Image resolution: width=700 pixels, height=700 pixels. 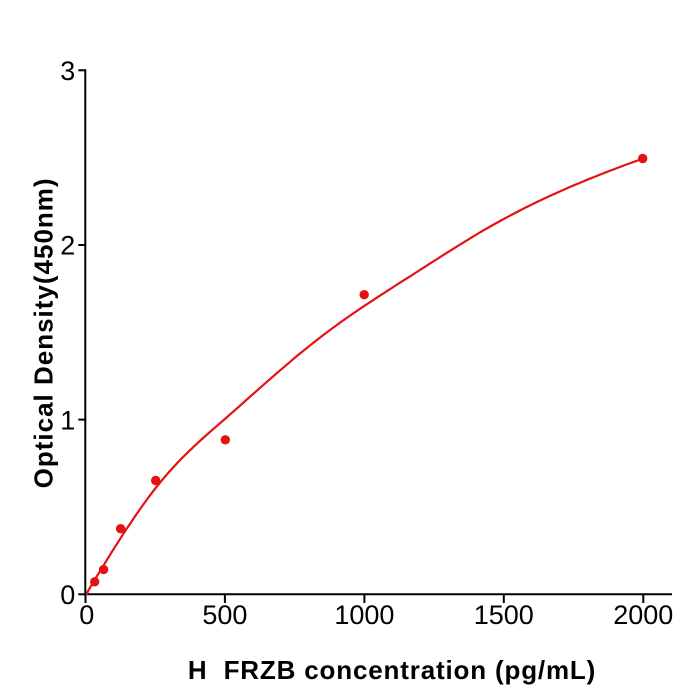 What do you see at coordinates (43, 332) in the screenshot?
I see `svg-text: Optical Density(450nm)` at bounding box center [43, 332].